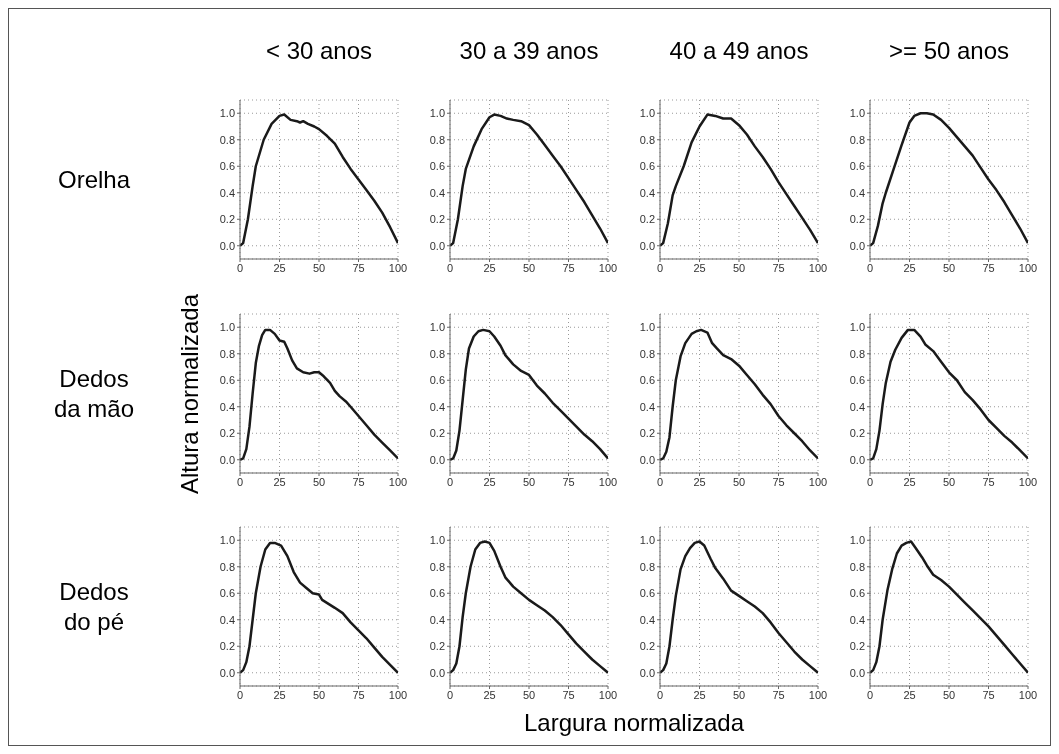  I want to click on chart-title: >= 50 anos, so click(949, 51).